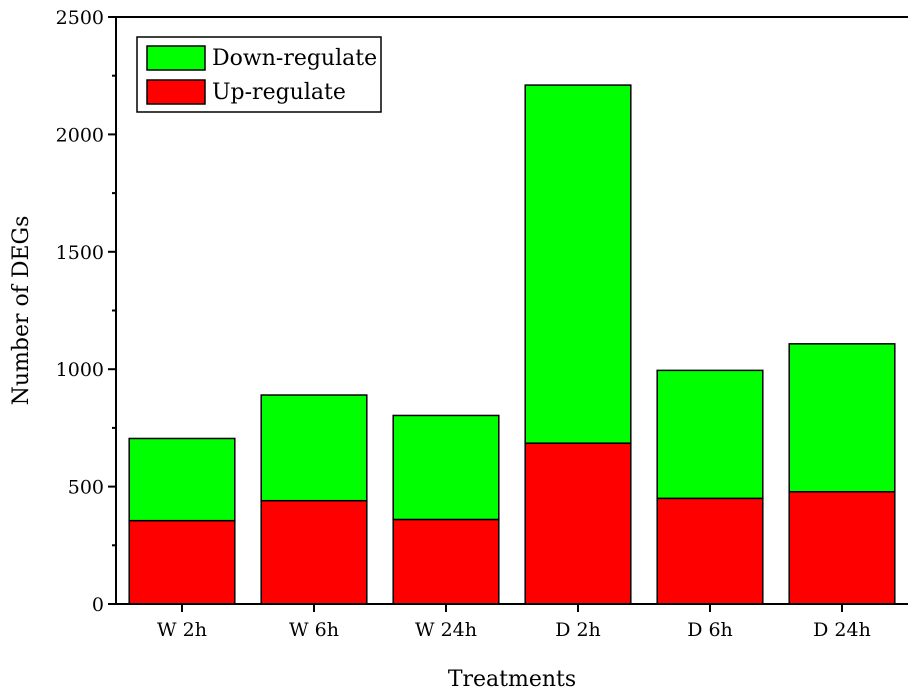 This screenshot has height=693, width=909. What do you see at coordinates (259, 74) in the screenshot?
I see `legend: Down-regulate Up-regulate` at bounding box center [259, 74].